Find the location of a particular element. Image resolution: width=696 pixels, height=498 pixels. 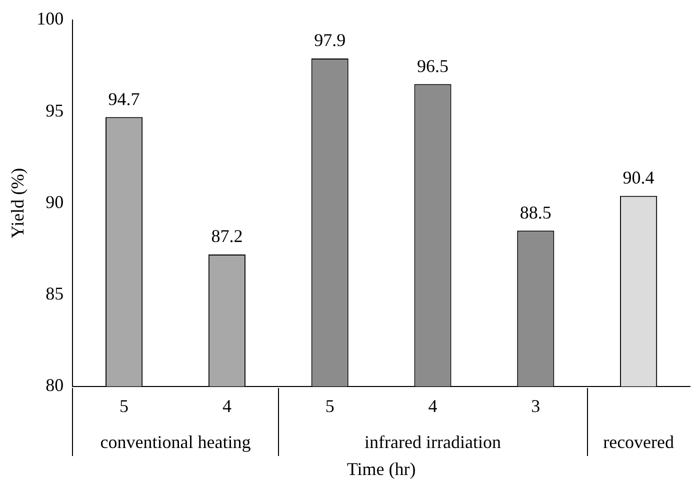

x-axis-title: Time (hr) is located at coordinates (381, 469).